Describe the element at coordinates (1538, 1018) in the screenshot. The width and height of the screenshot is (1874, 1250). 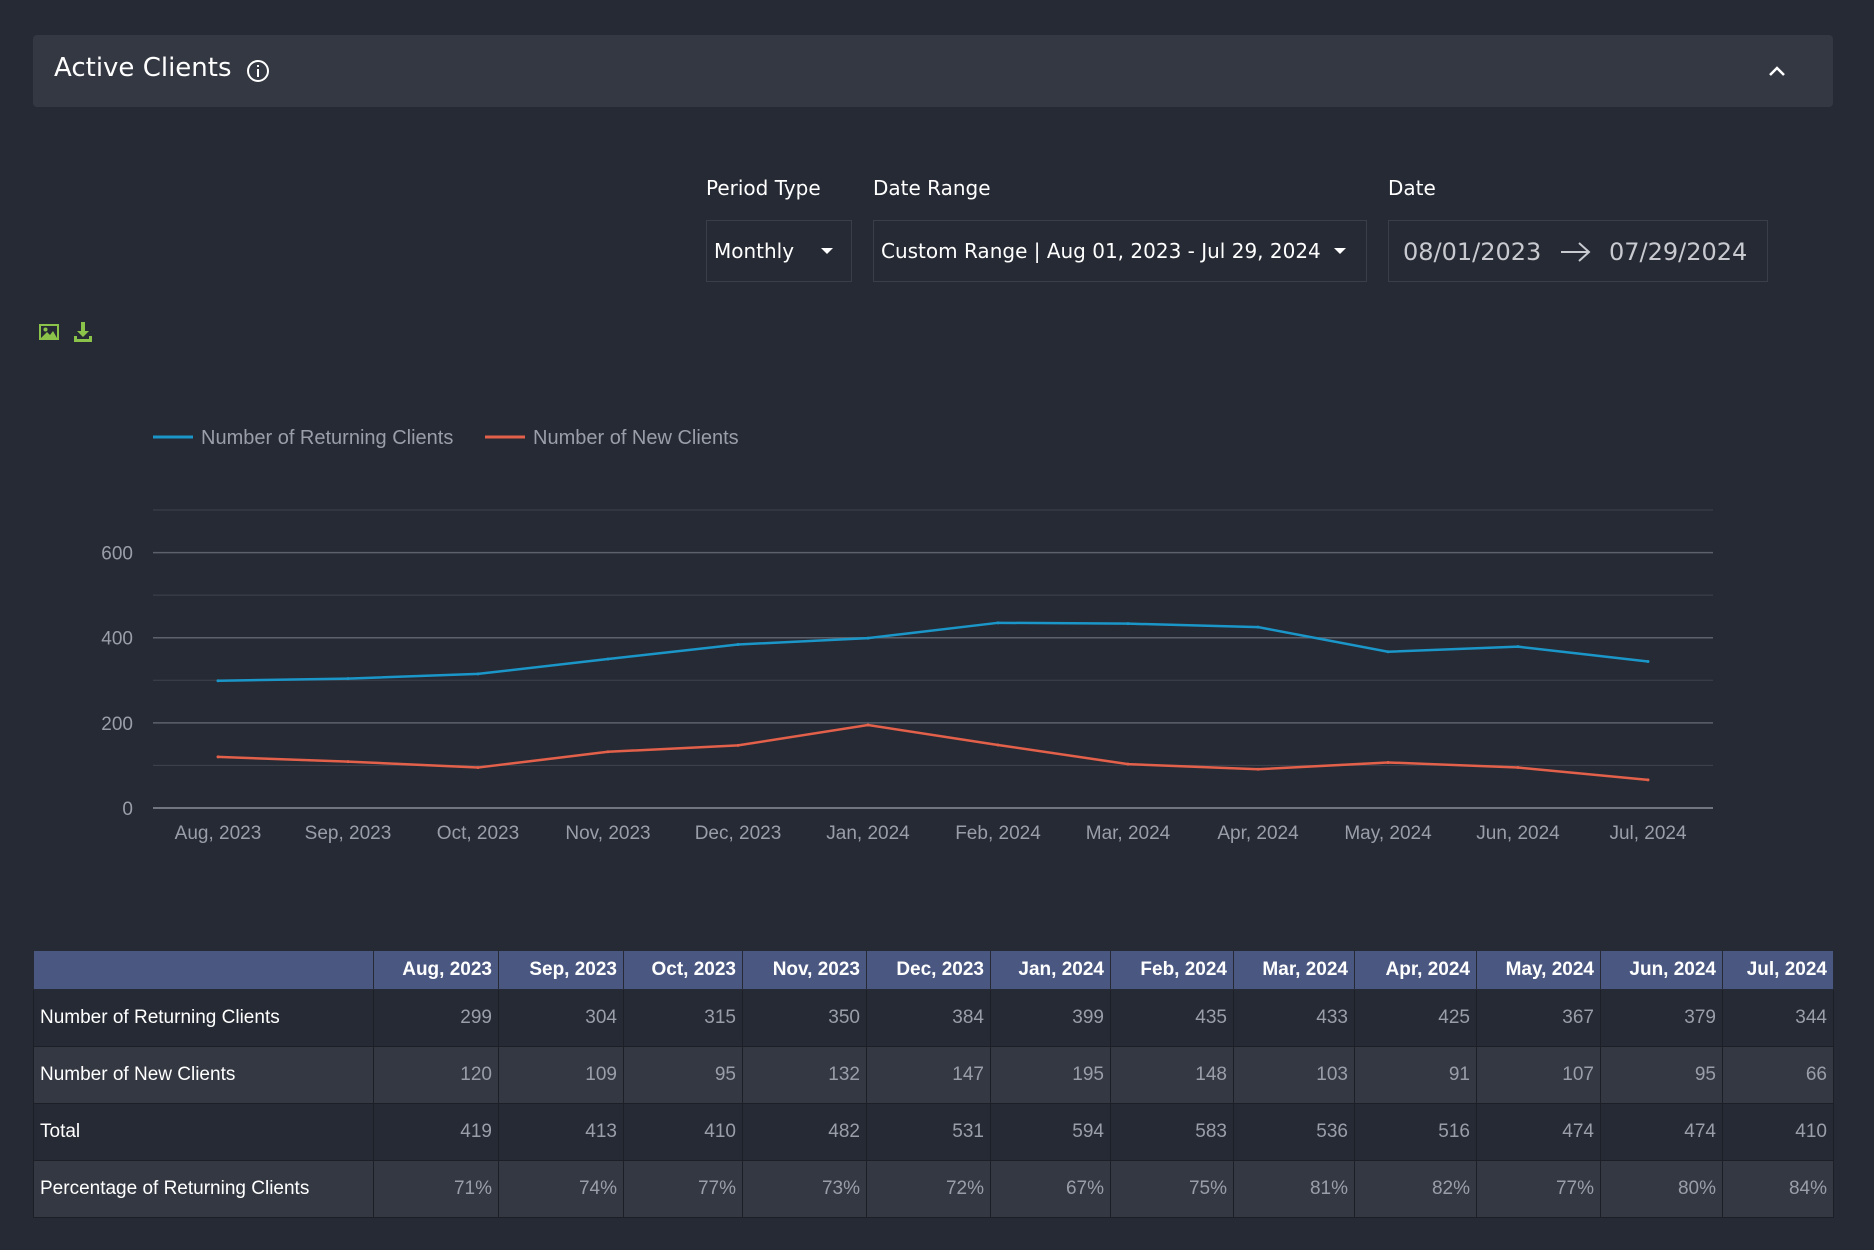
I see `table-cell: 367` at that location.